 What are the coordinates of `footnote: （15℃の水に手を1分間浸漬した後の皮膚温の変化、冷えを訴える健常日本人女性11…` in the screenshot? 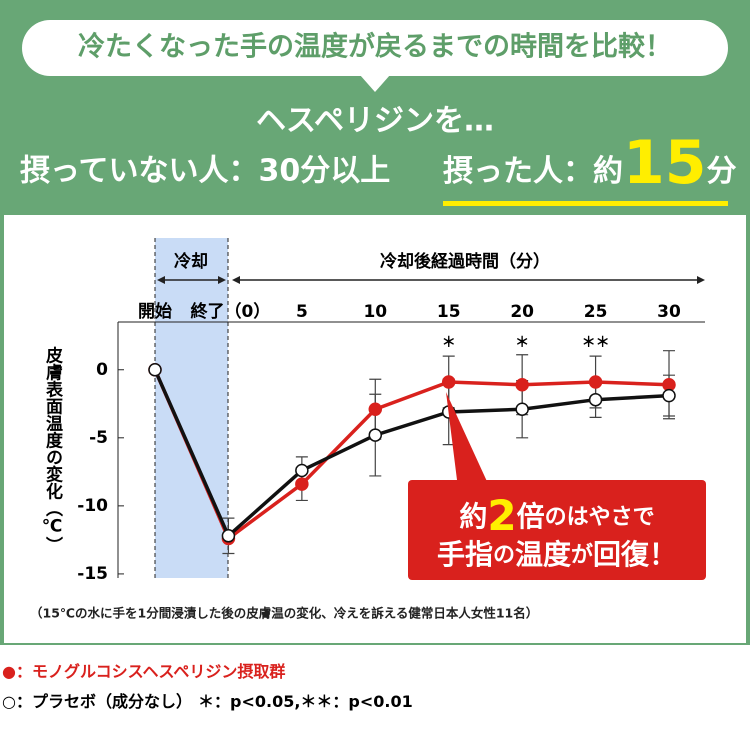 It's located at (284, 613).